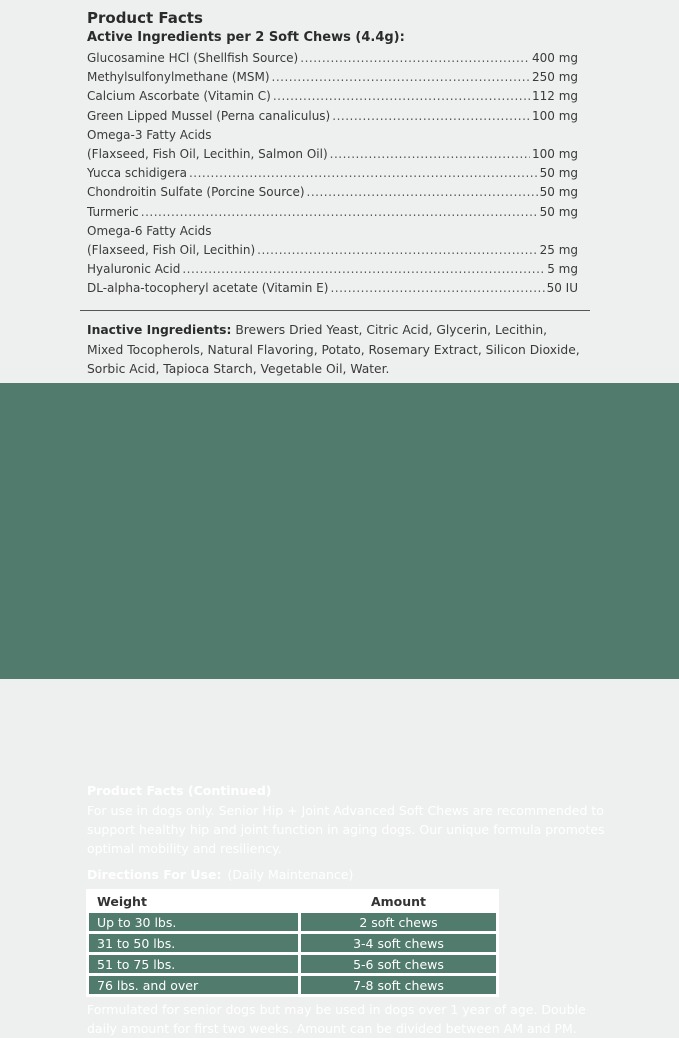 This screenshot has height=1038, width=679. What do you see at coordinates (398, 964) in the screenshot?
I see `amount-cell: 5-6 soft chews` at bounding box center [398, 964].